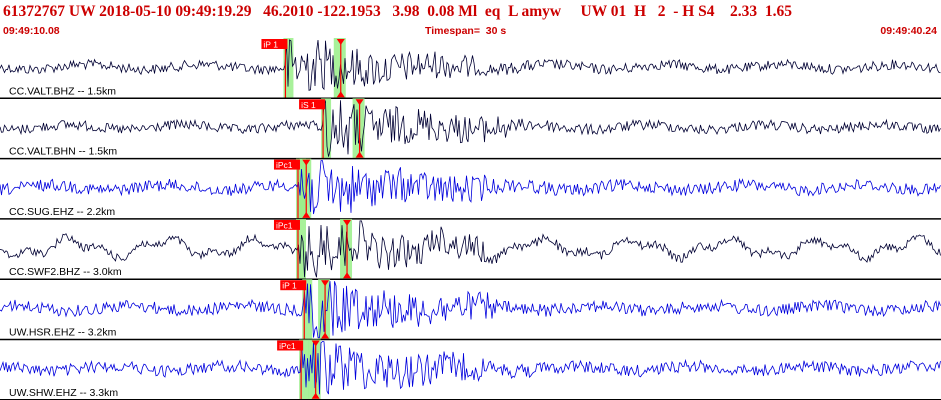 The height and width of the screenshot is (400, 941). Describe the element at coordinates (31, 31) in the screenshot. I see `start-time-label: 09:49:10.08` at that location.